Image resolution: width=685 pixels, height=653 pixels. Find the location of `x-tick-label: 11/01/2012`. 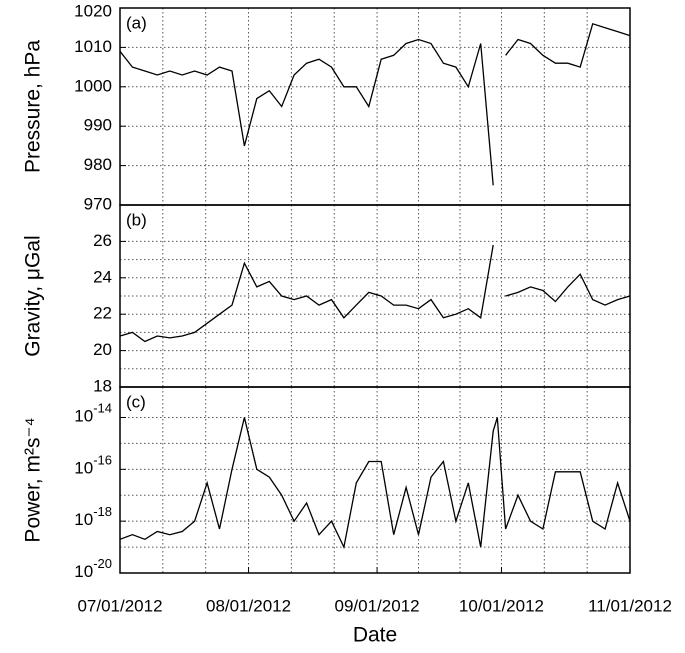

x-tick-label: 11/01/2012 is located at coordinates (630, 605).